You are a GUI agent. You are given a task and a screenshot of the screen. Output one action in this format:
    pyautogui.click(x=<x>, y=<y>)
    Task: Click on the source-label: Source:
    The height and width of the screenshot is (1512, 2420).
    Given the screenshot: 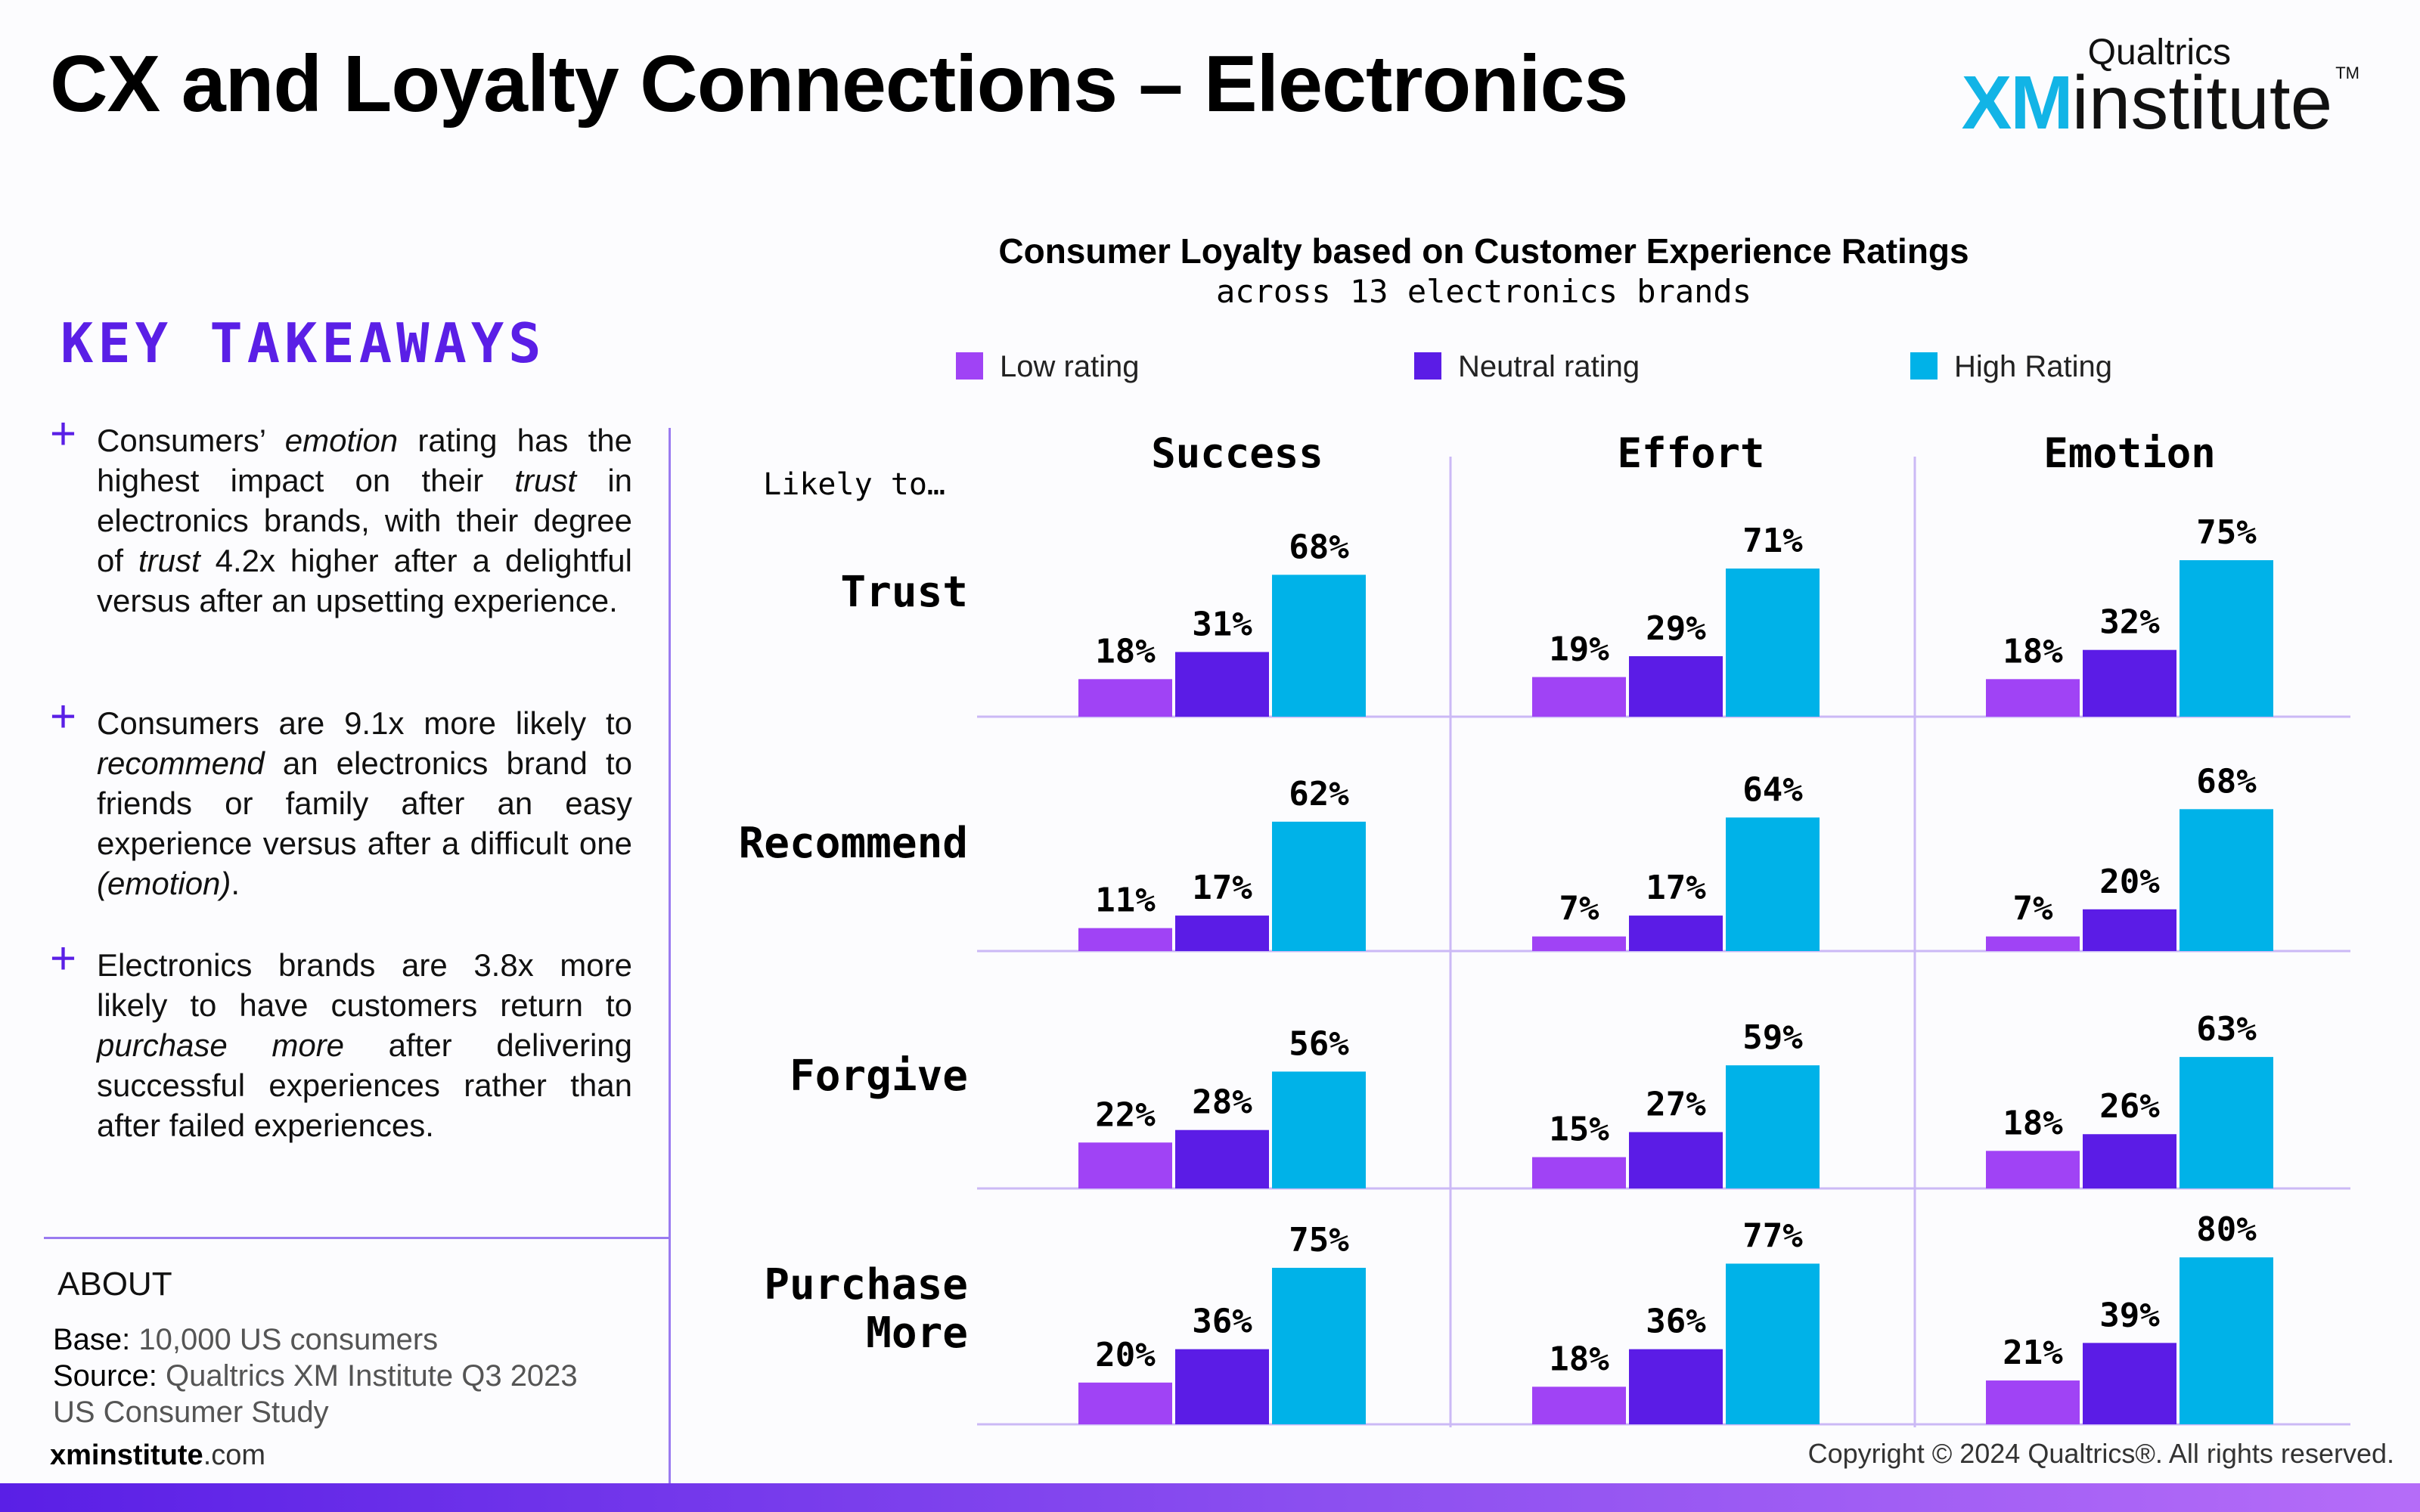 What is the action you would take?
    pyautogui.click(x=105, y=1376)
    